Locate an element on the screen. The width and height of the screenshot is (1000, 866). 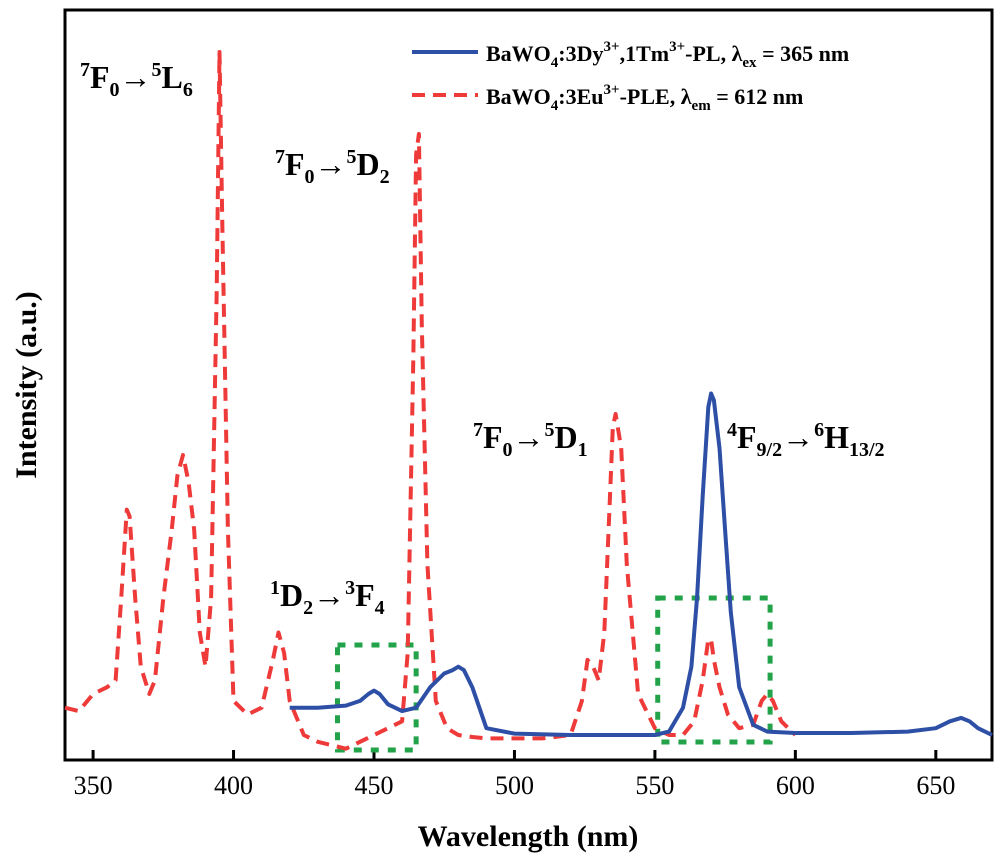
x-tick-label: 600 is located at coordinates (795, 785).